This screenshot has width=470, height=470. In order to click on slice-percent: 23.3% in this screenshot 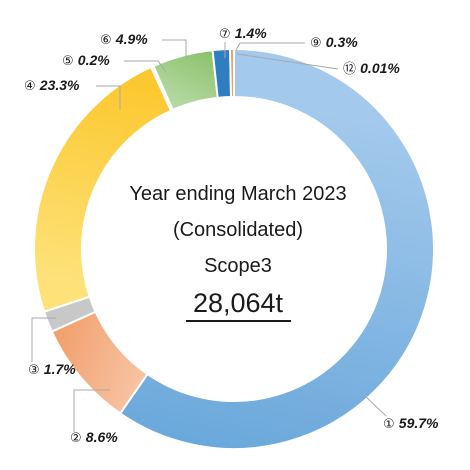, I will do `click(59, 85)`.